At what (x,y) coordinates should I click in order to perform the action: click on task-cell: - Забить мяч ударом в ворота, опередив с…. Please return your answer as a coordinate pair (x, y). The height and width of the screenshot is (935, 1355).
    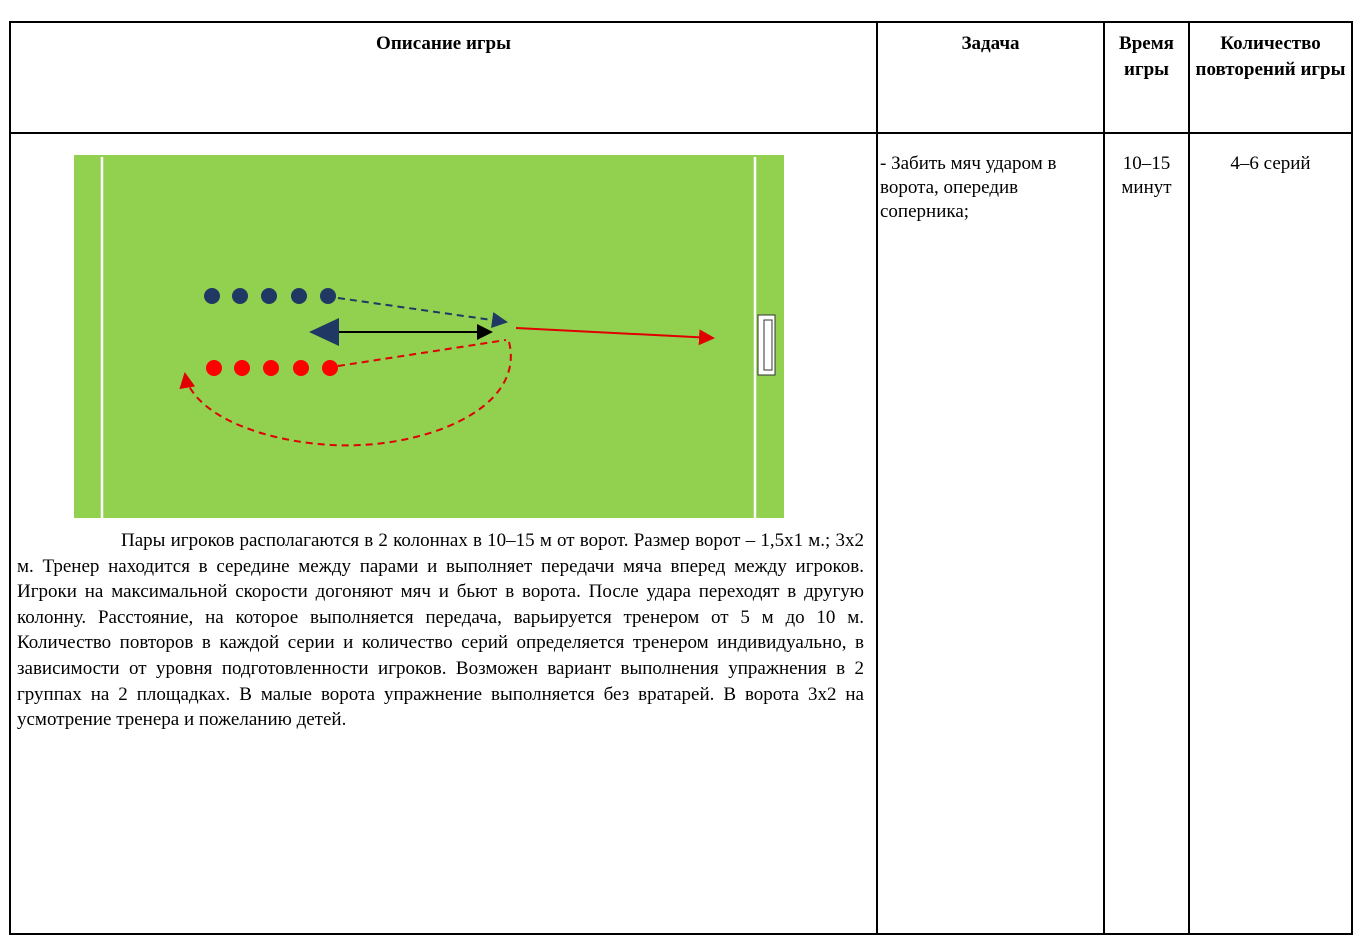
    Looking at the image, I should click on (990, 533).